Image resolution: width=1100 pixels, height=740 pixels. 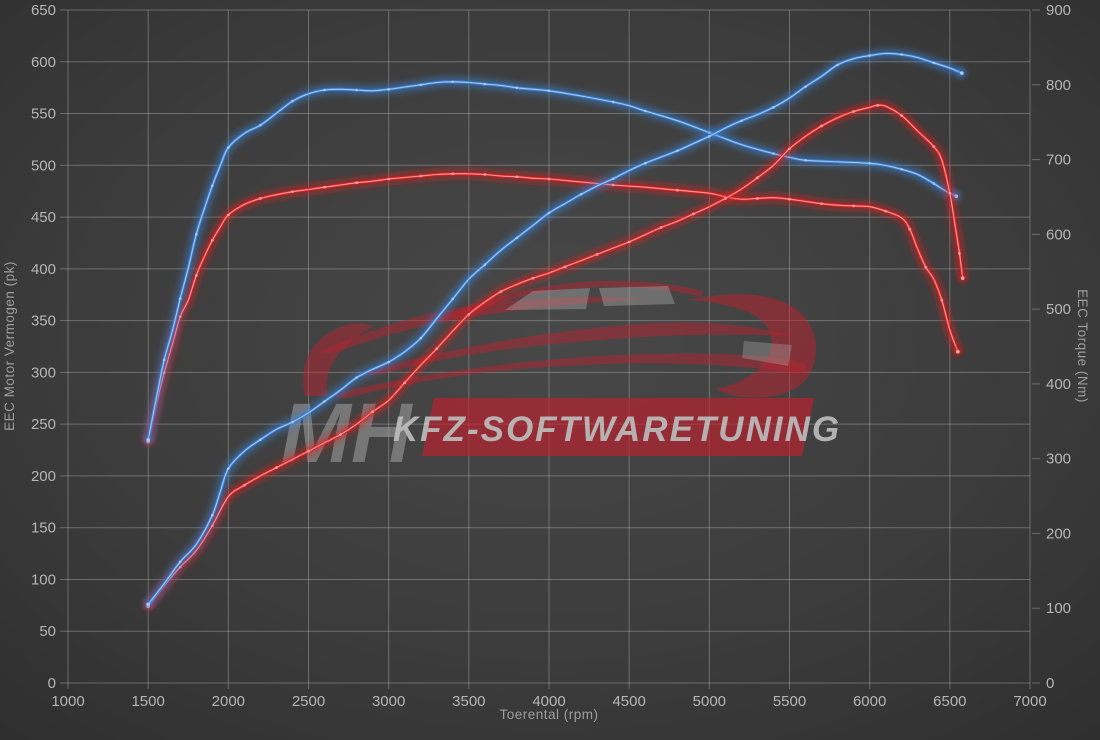 I want to click on x-tick-label: 5500, so click(x=789, y=701).